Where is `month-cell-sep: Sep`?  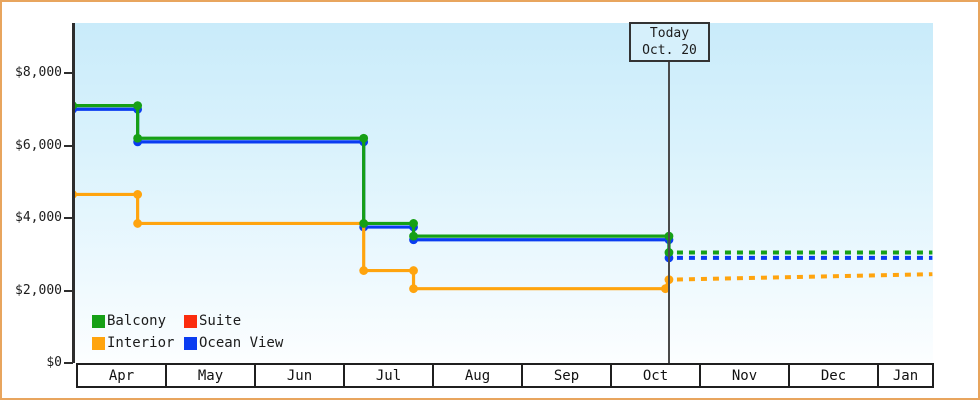
month-cell-sep: Sep is located at coordinates (567, 375).